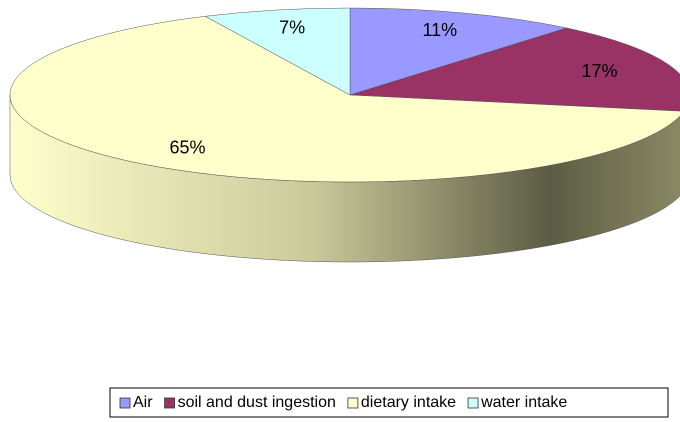 This screenshot has width=680, height=422. What do you see at coordinates (439, 30) in the screenshot?
I see `data-label: 11%` at bounding box center [439, 30].